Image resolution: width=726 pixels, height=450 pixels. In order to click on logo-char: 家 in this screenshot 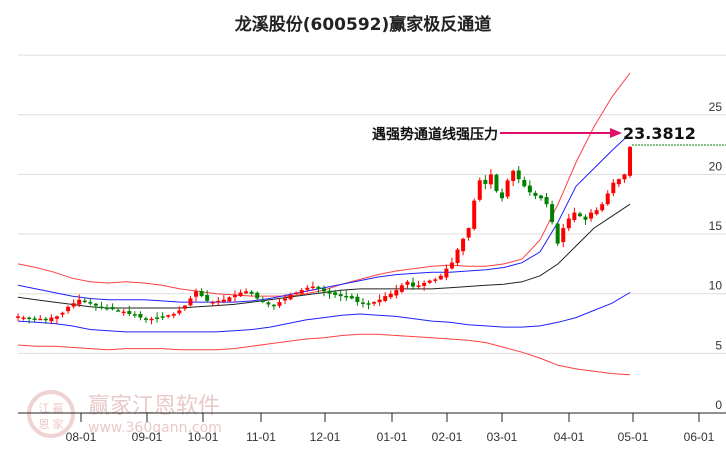, I will do `click(58, 424)`.